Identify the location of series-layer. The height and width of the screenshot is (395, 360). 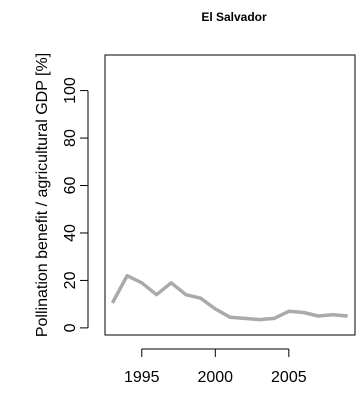
(229, 297).